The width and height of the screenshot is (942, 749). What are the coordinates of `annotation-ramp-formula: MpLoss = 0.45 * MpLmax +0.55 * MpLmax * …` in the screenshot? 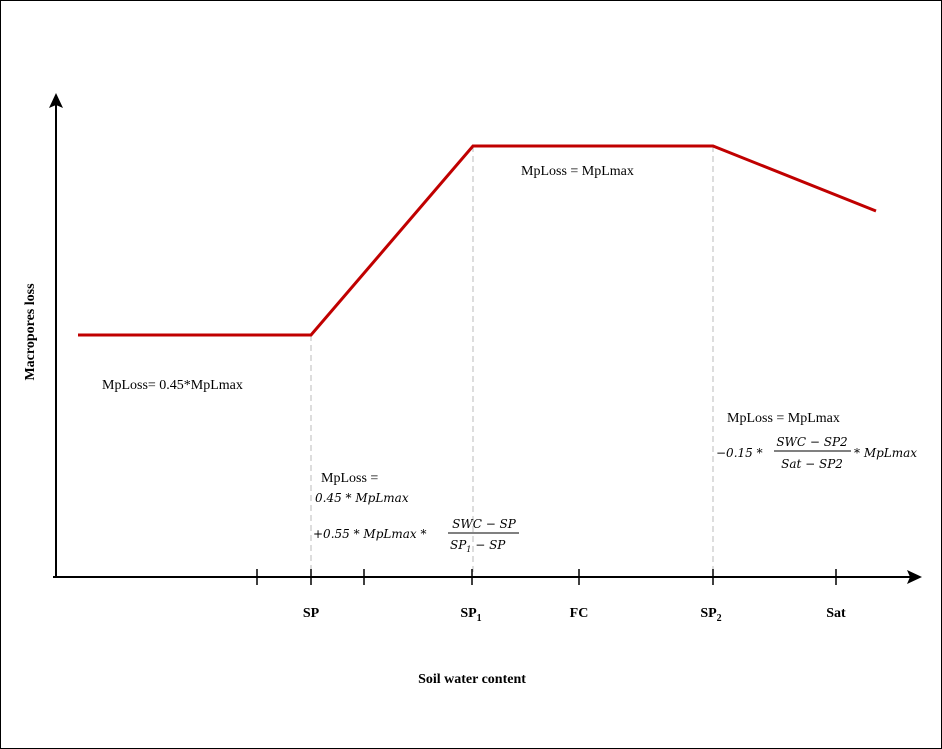 It's located at (416, 512).